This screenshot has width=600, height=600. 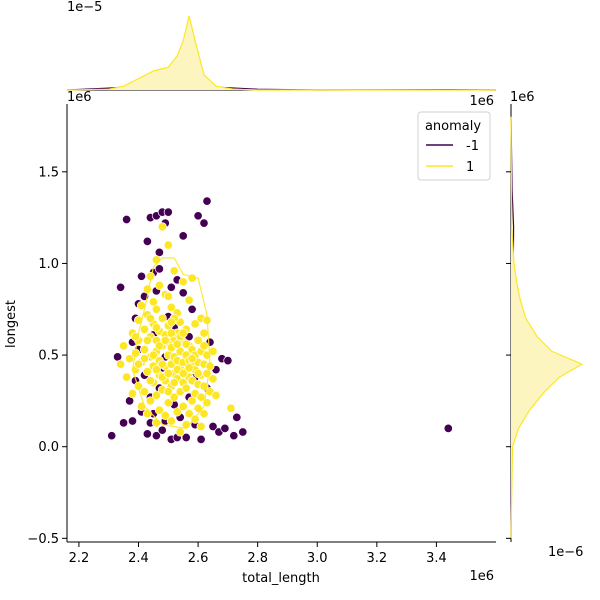 I want to click on right-marginal-top-label: 1e6, so click(x=522, y=97).